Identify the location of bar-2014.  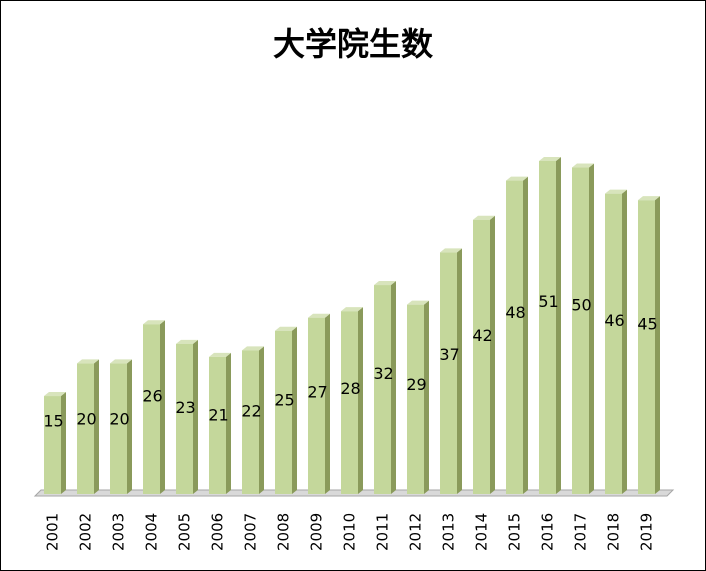
(484, 354).